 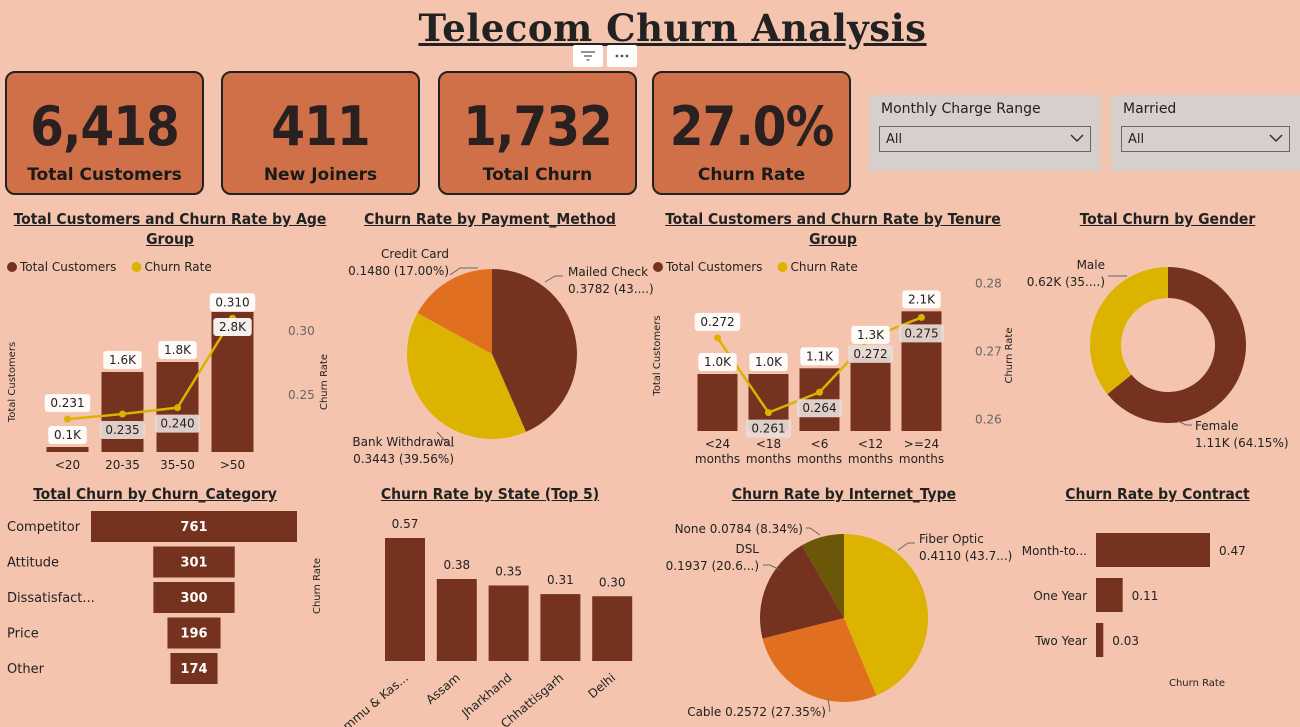 I want to click on bar-data-label: 1.6K, so click(x=123, y=360).